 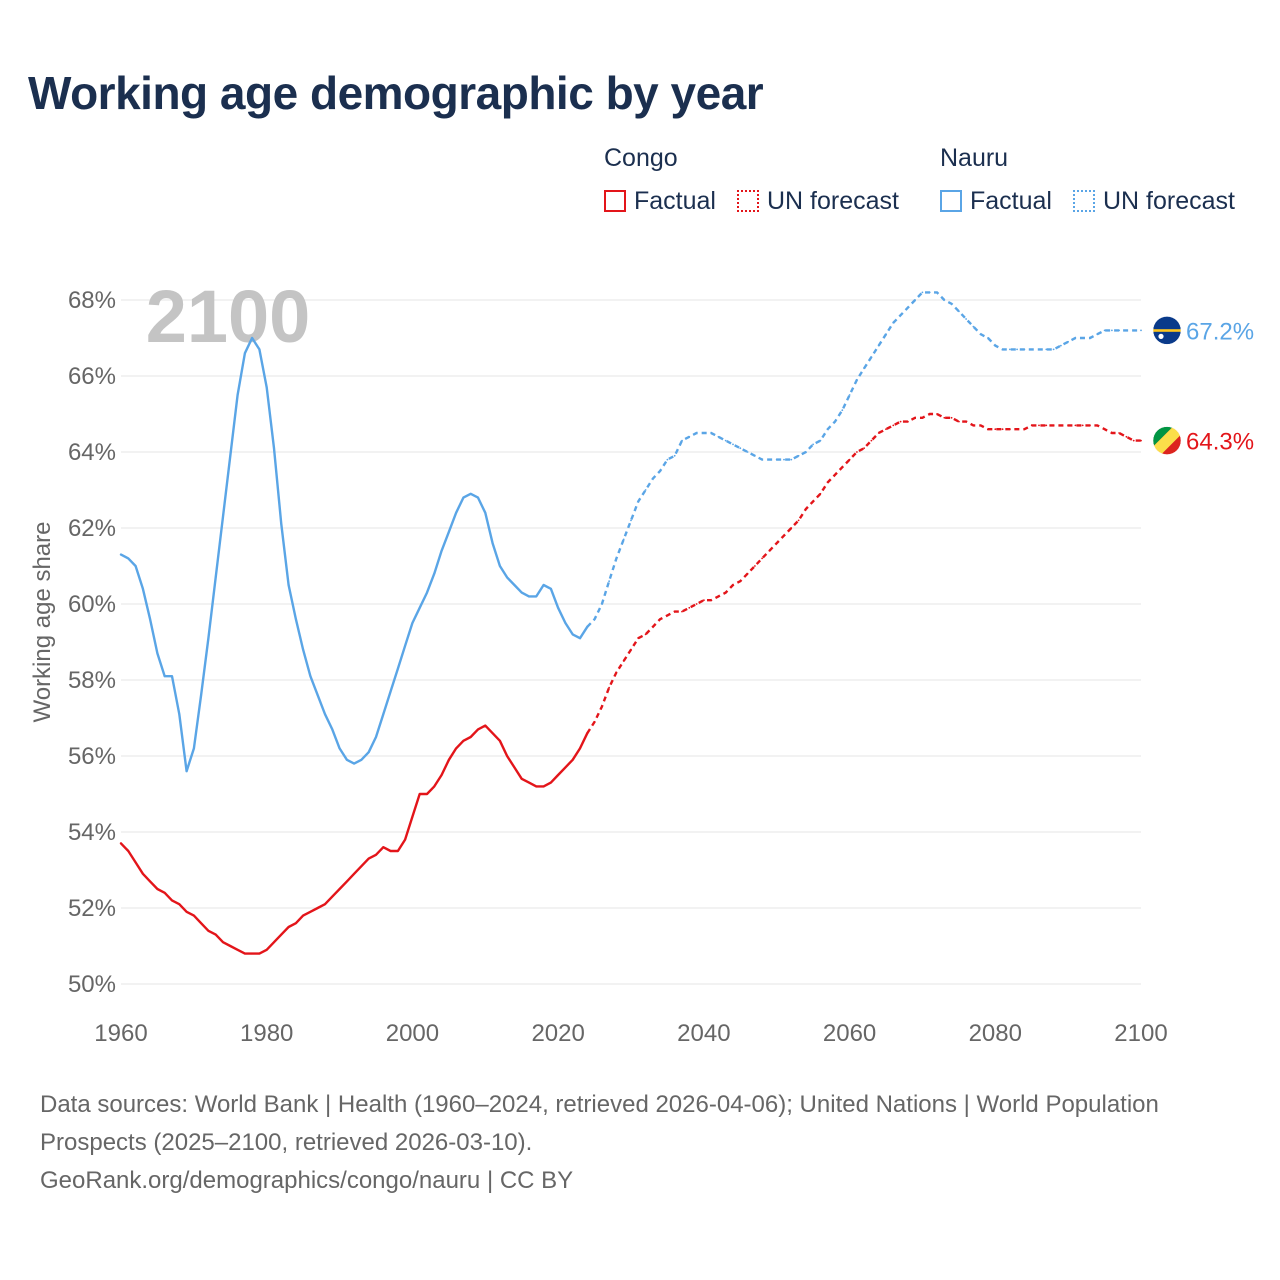 I want to click on y-tick-label: 64%, so click(x=92, y=452).